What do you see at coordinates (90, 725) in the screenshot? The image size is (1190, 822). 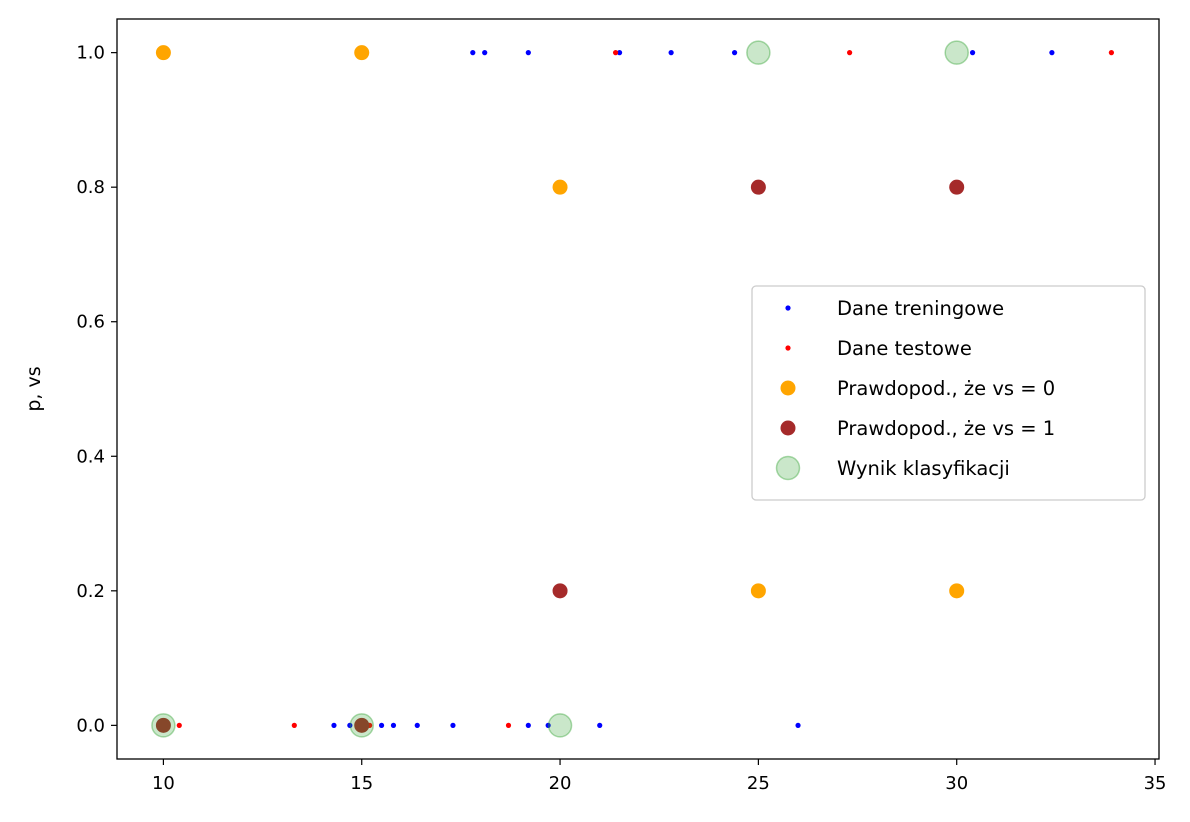 I see `y-tick-label-0: 0.0` at bounding box center [90, 725].